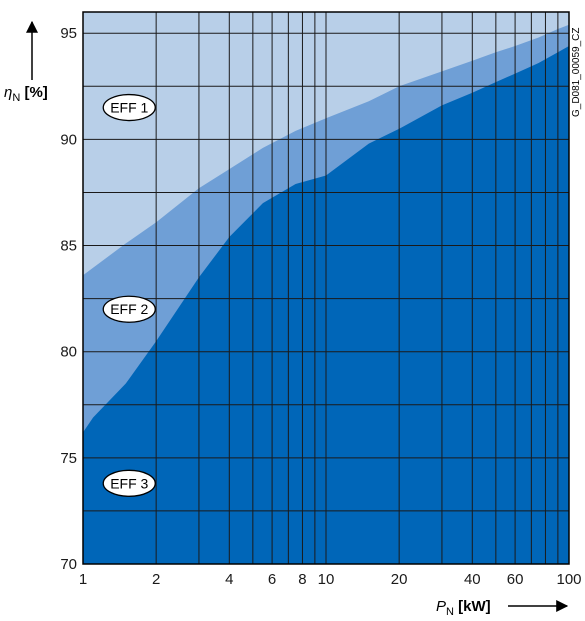 The height and width of the screenshot is (621, 585). I want to click on region-label-text: EFF 3, so click(129, 483).